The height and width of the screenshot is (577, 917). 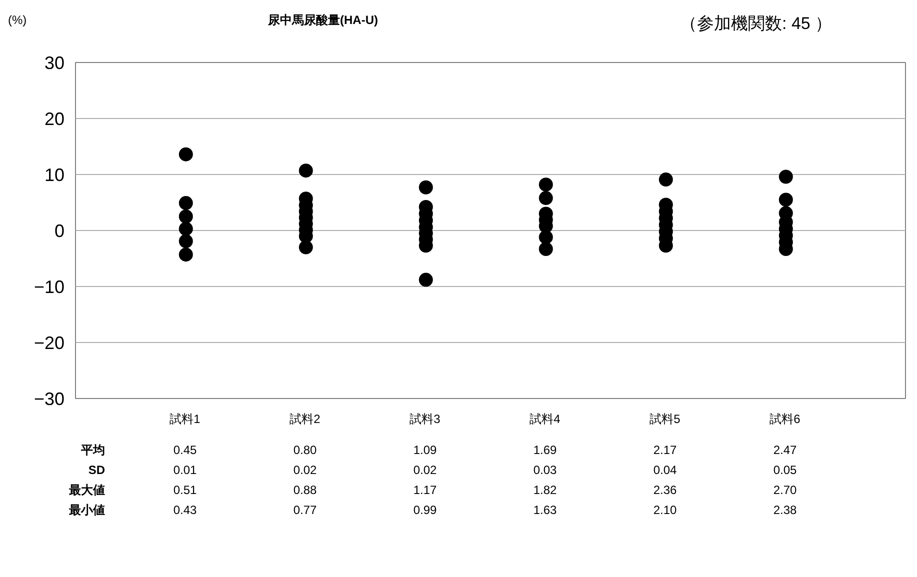 What do you see at coordinates (93, 451) in the screenshot?
I see `text: 平均` at bounding box center [93, 451].